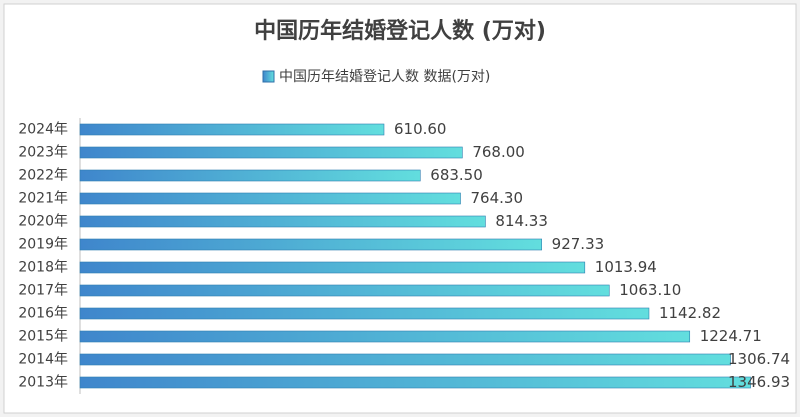  Describe the element at coordinates (43, 291) in the screenshot. I see `y-tick-label: 2017年` at that location.